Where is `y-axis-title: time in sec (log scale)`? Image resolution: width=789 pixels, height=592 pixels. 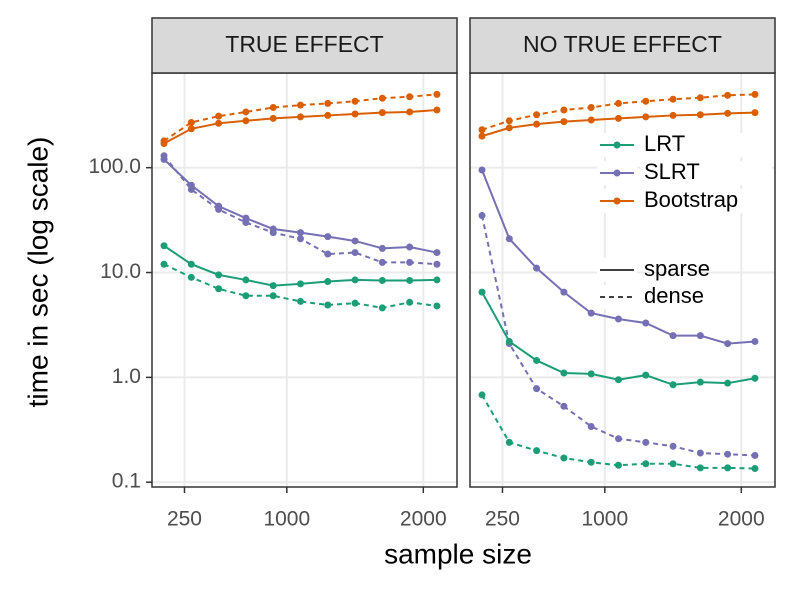 y-axis-title: time in sec (log scale) is located at coordinates (37, 272).